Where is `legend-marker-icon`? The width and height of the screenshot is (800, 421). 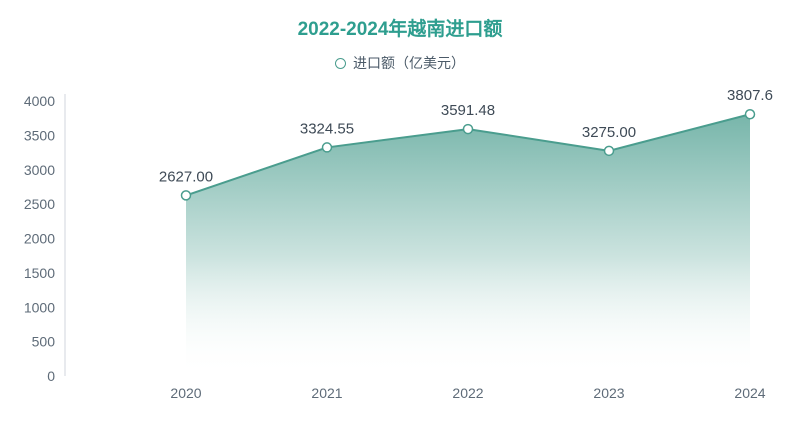 legend-marker-icon is located at coordinates (340, 63).